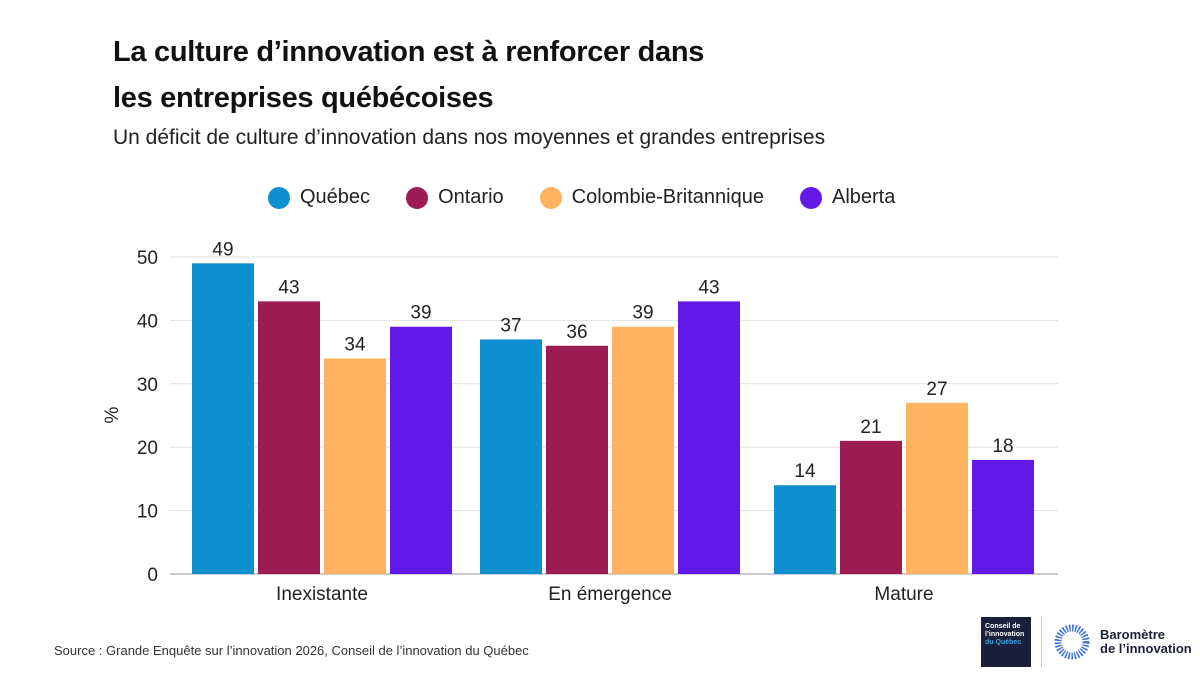 This screenshot has height=680, width=1200. What do you see at coordinates (147, 321) in the screenshot?
I see `y-tick-label: 40` at bounding box center [147, 321].